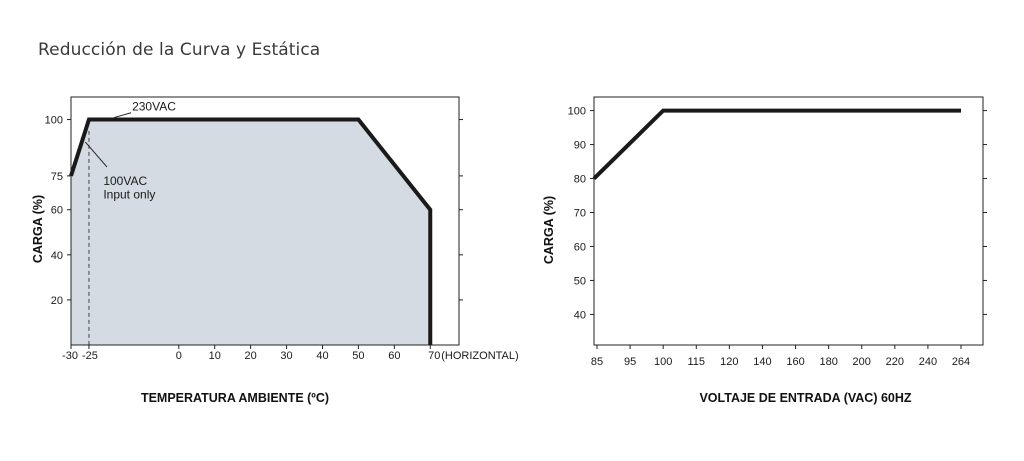 Image resolution: width=1024 pixels, height=461 pixels. Describe the element at coordinates (663, 362) in the screenshot. I see `x-tick-label: 100` at that location.